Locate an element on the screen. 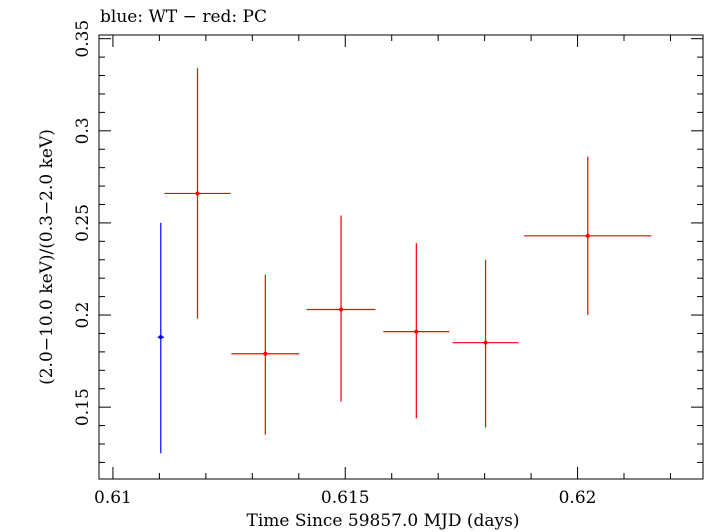  y-tick-label: 0.25 is located at coordinates (83, 223).